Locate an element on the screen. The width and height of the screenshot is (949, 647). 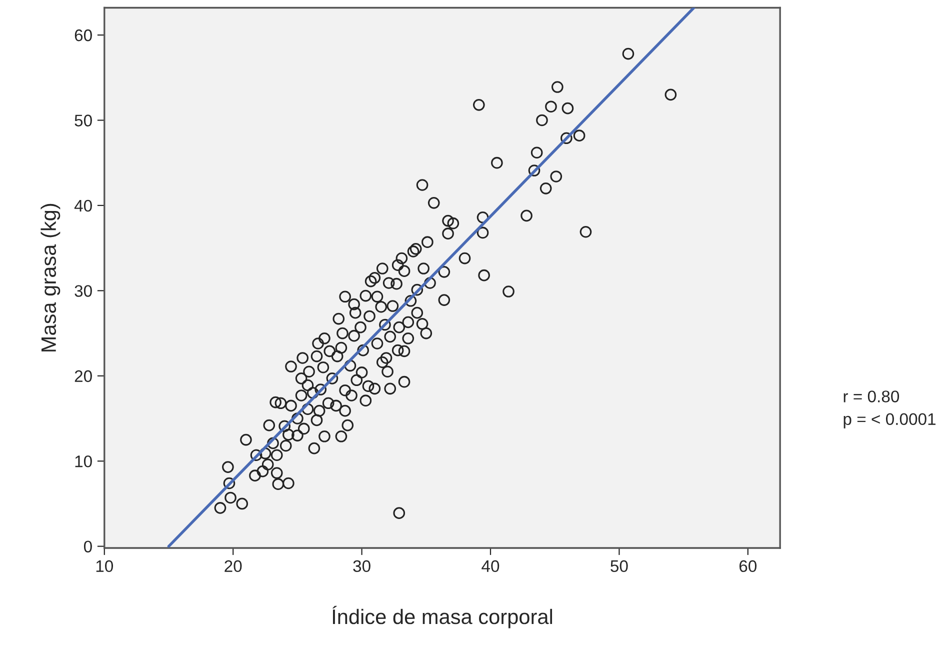
x-tick-label: 30 is located at coordinates (361, 566).